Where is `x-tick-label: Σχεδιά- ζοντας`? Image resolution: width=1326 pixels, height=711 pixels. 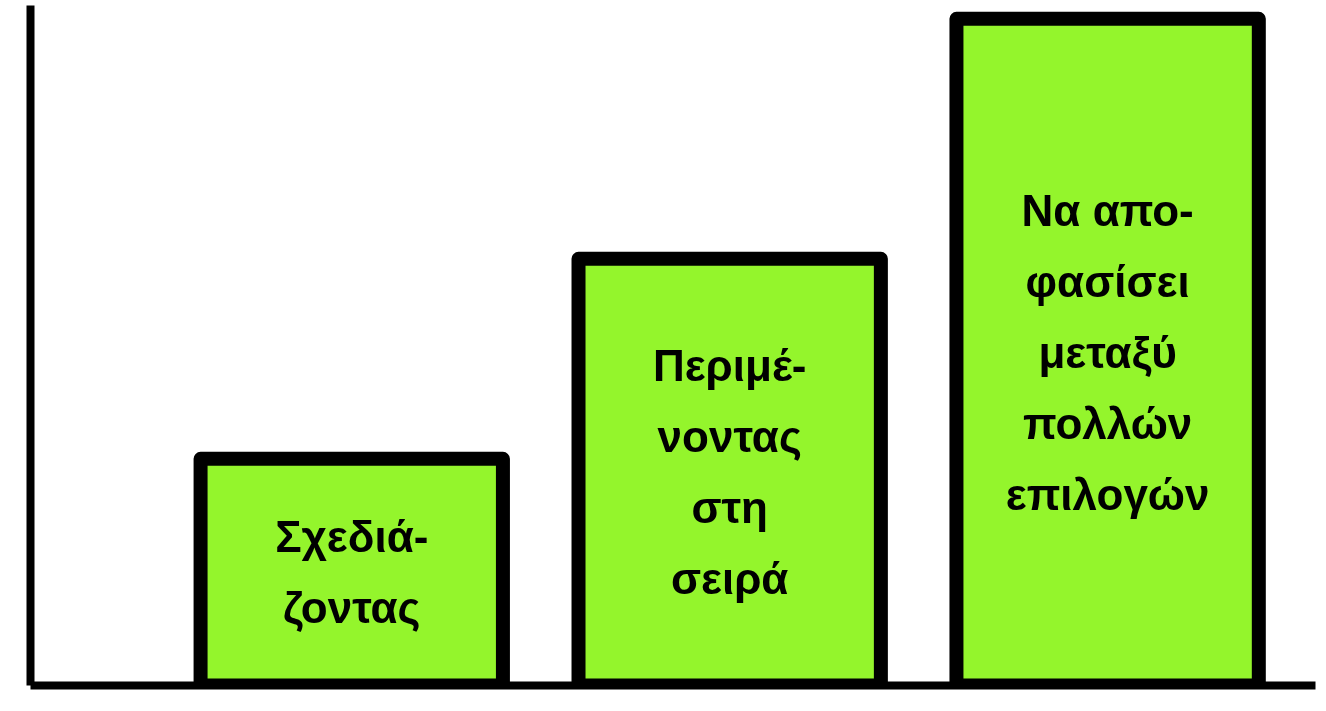
x-tick-label: Σχεδιά- ζοντας is located at coordinates (352, 573).